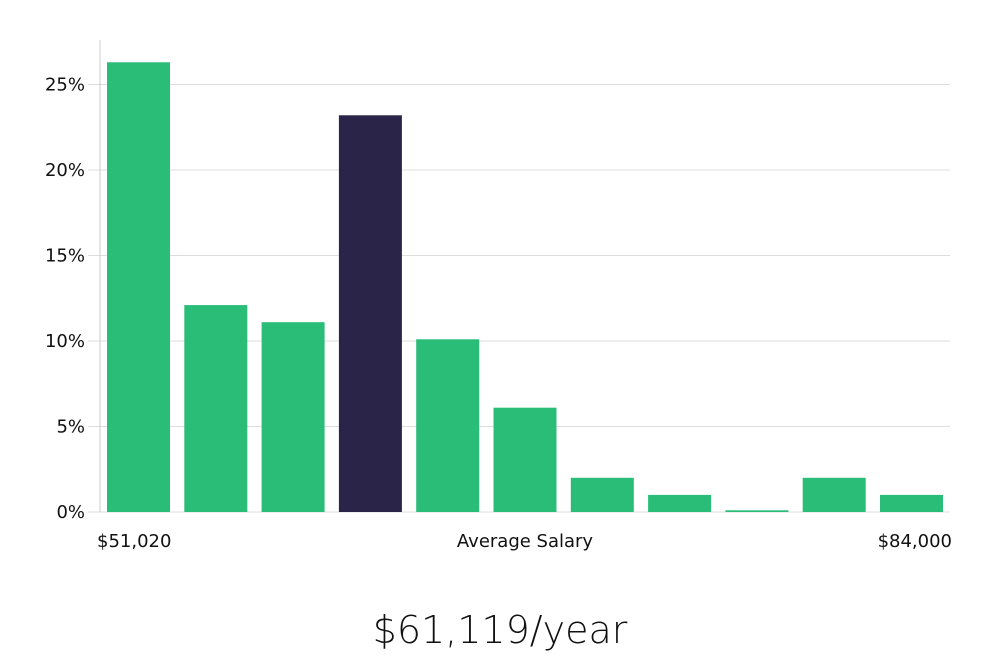 This screenshot has height=660, width=1000. What do you see at coordinates (65, 170) in the screenshot?
I see `y-tick-label: 20%` at bounding box center [65, 170].